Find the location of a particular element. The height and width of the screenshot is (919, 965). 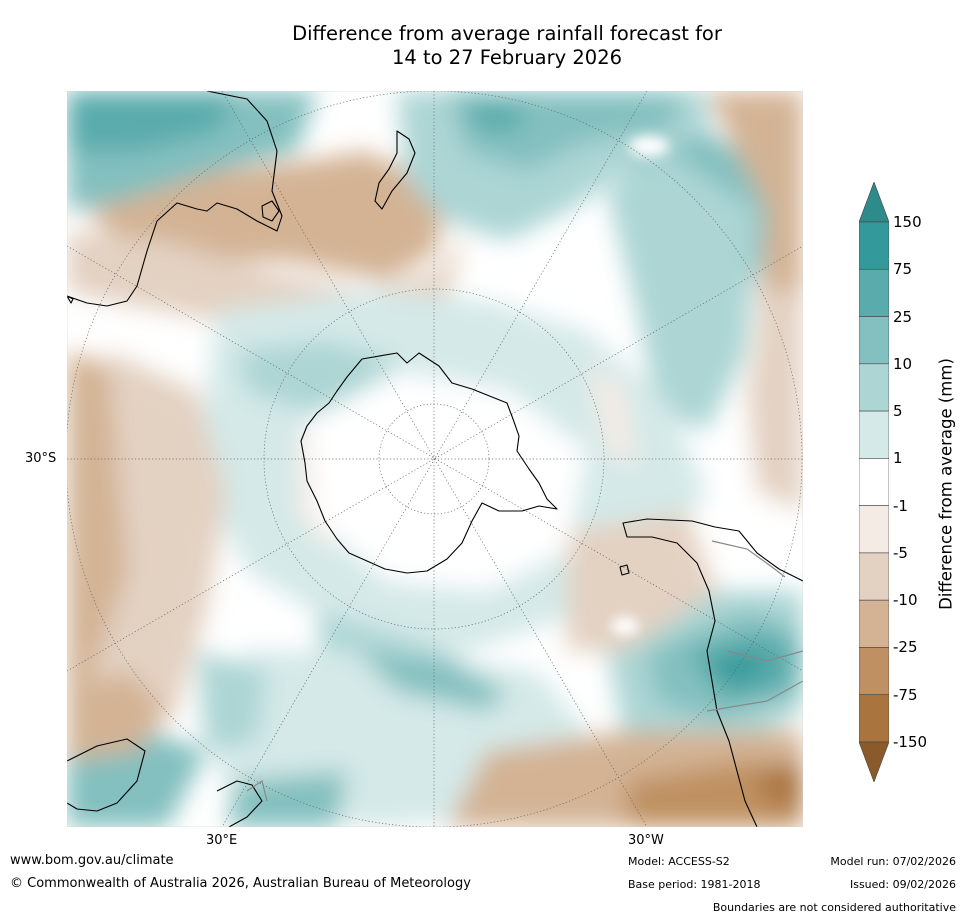

issued-date: Issued: 09/02/2026 is located at coordinates (902, 884).